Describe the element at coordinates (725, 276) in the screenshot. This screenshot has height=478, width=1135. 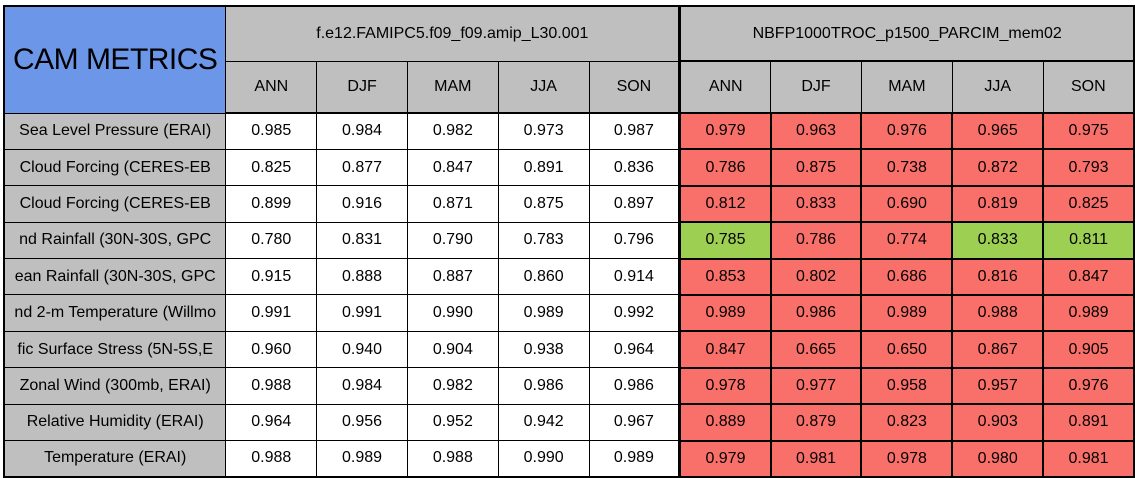
I see `run2-value-cell: 0.853` at that location.